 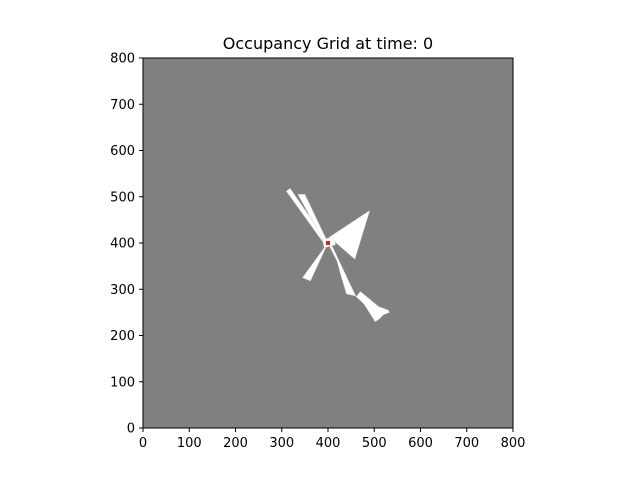 What do you see at coordinates (122, 197) in the screenshot?
I see `y-tick-label: 500` at bounding box center [122, 197].